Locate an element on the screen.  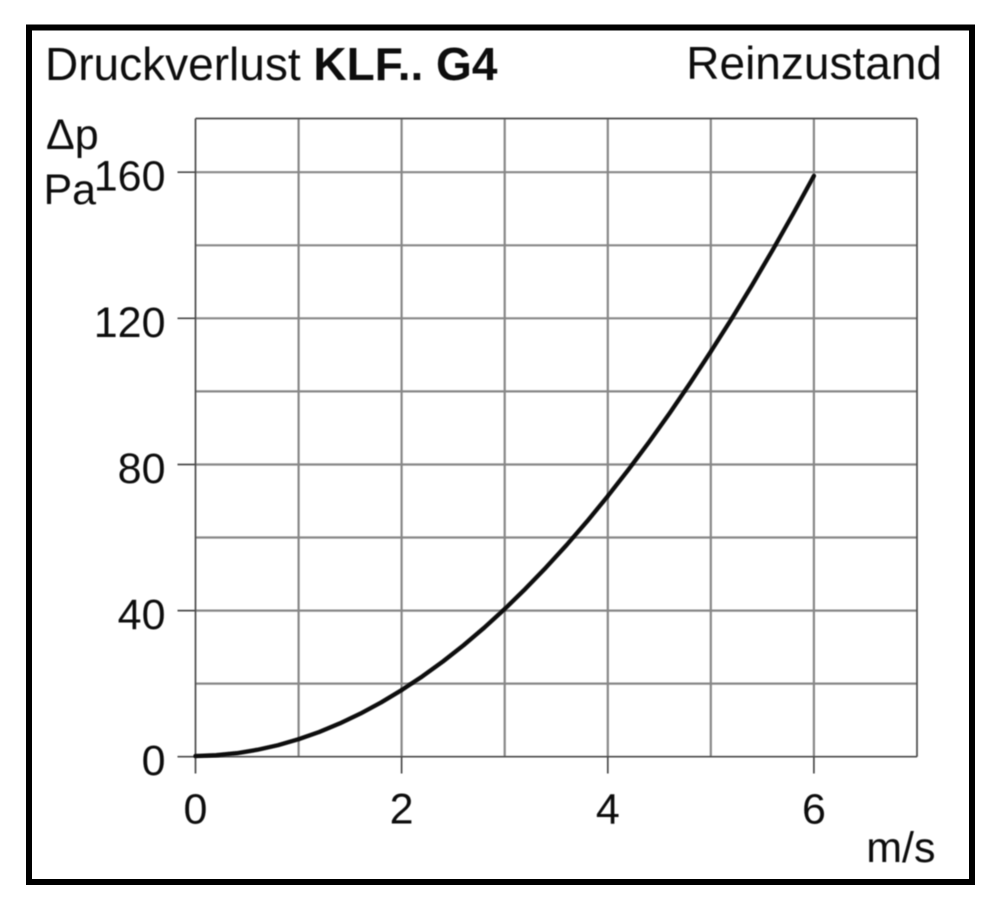
svg-text: 2 is located at coordinates (402, 810).